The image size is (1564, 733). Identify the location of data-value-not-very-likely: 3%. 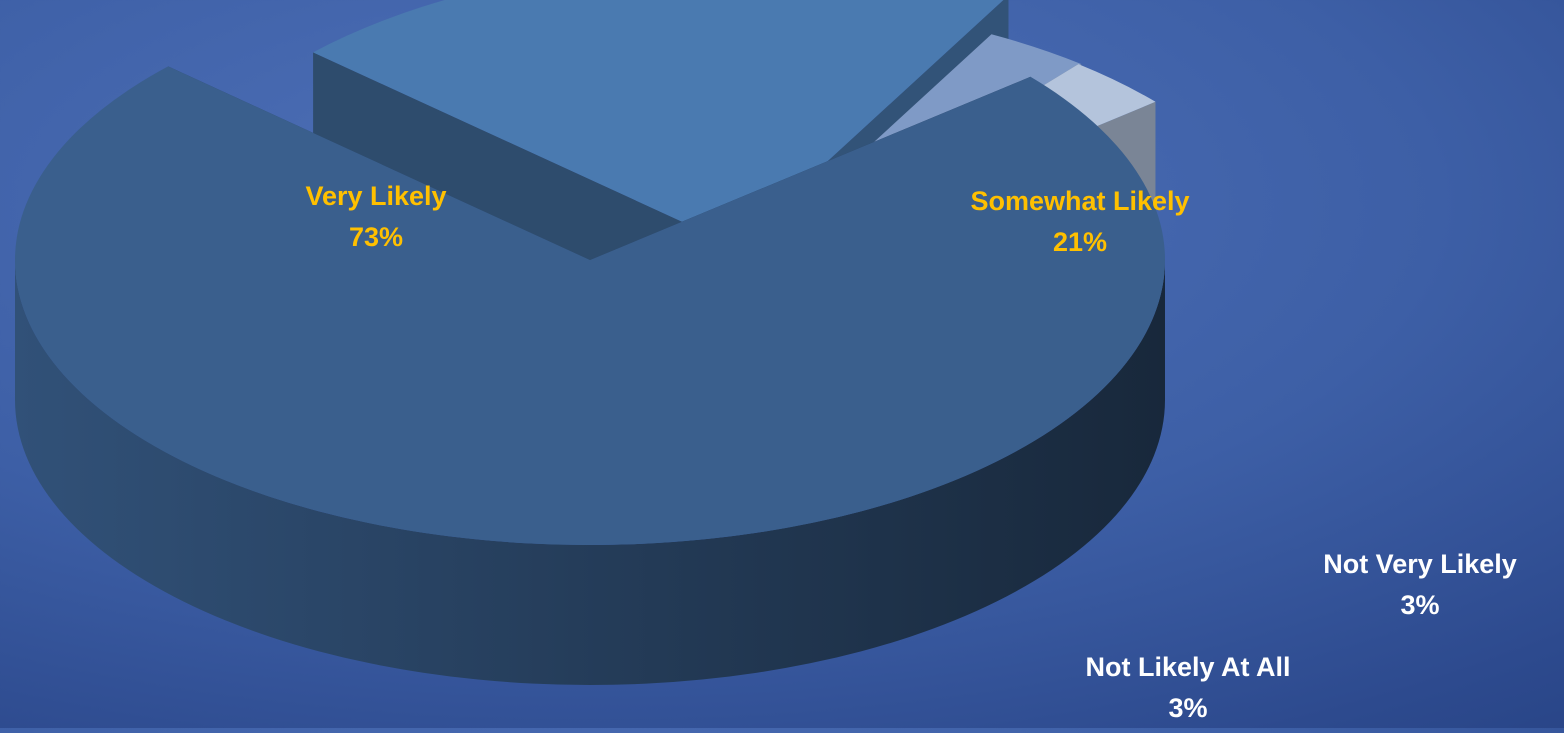
(1419, 605).